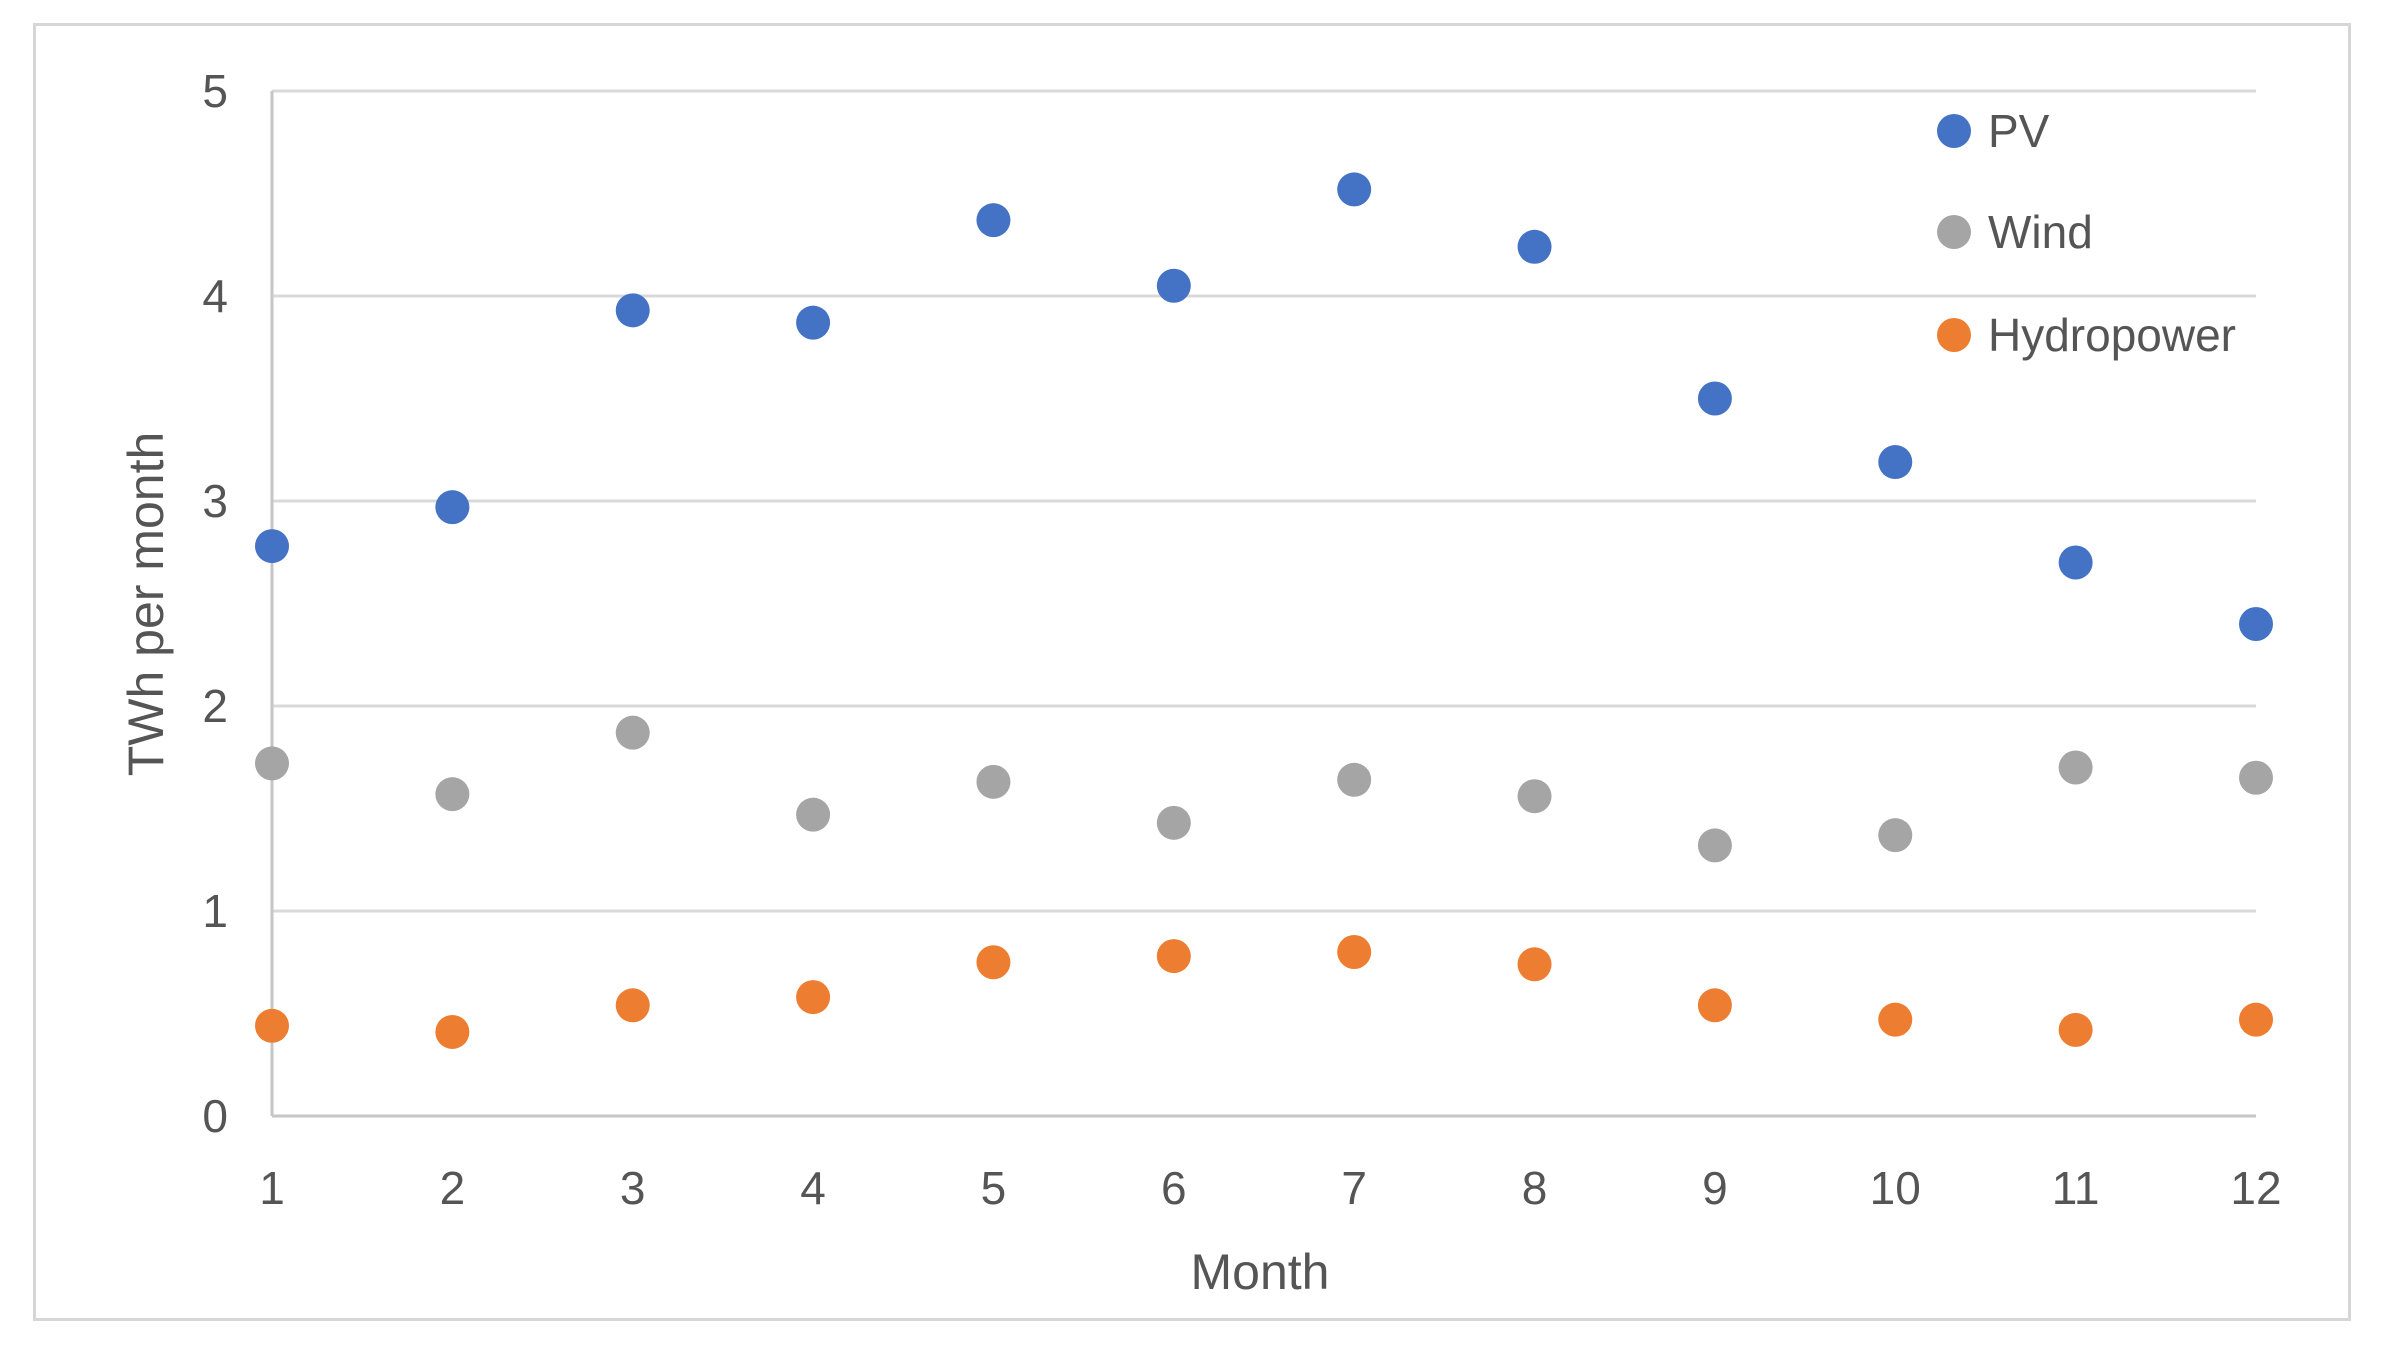 The width and height of the screenshot is (2384, 1356). Describe the element at coordinates (2019, 131) in the screenshot. I see `legend-label-pv: PV` at that location.